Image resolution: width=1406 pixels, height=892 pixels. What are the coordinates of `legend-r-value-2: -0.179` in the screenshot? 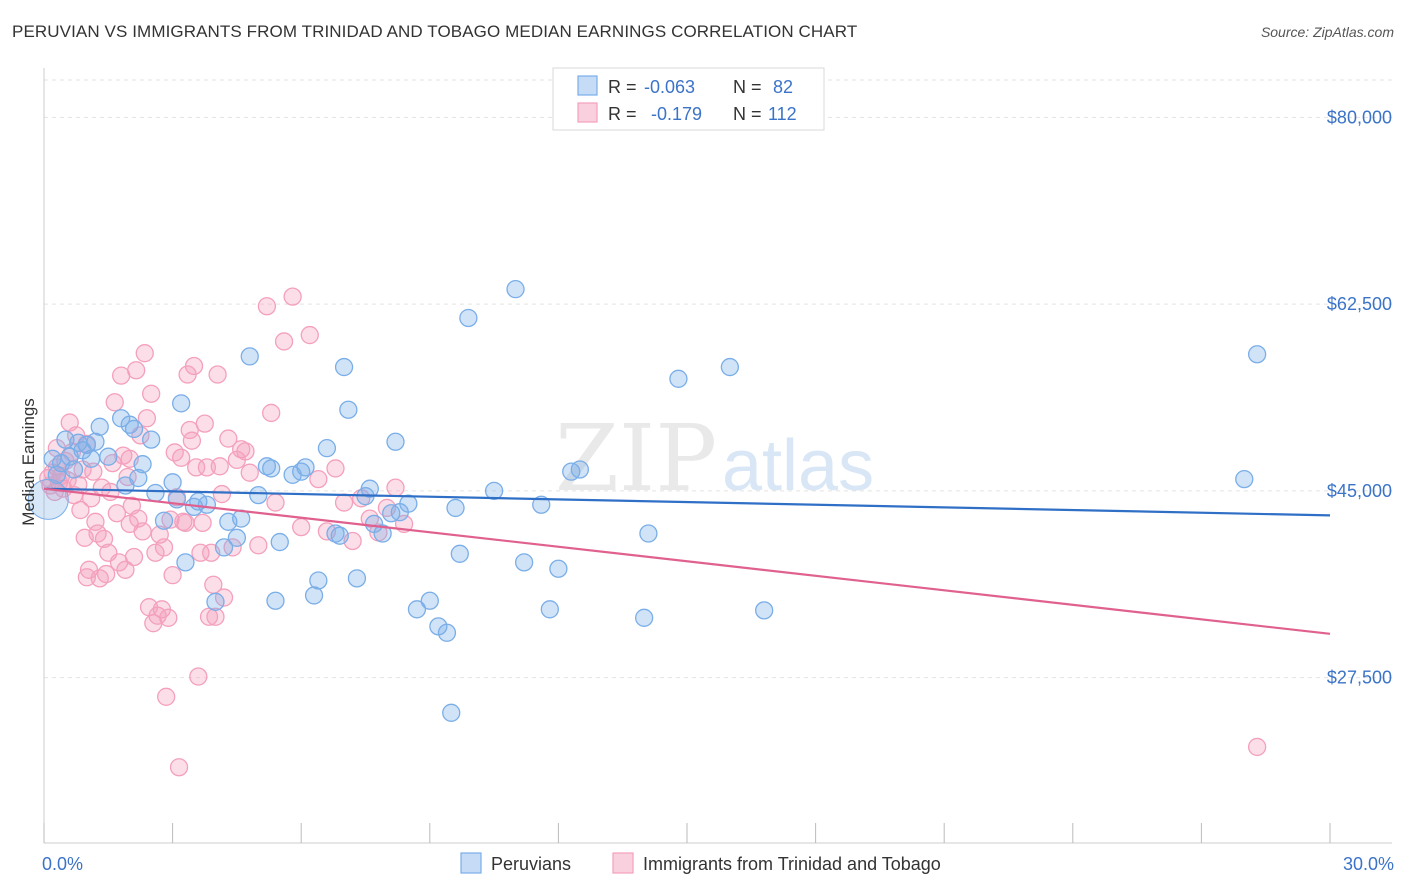 It's located at (676, 114).